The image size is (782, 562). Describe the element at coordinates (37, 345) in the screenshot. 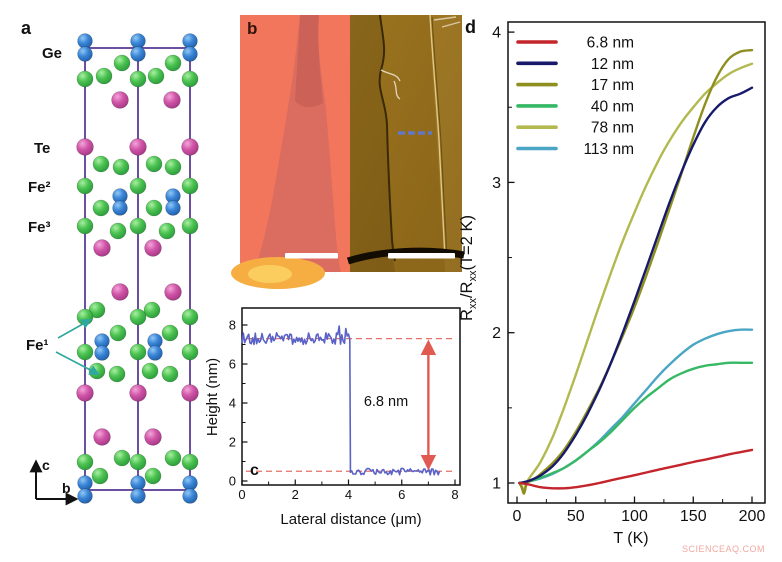

I see `atom-site-label: Fe¹` at that location.